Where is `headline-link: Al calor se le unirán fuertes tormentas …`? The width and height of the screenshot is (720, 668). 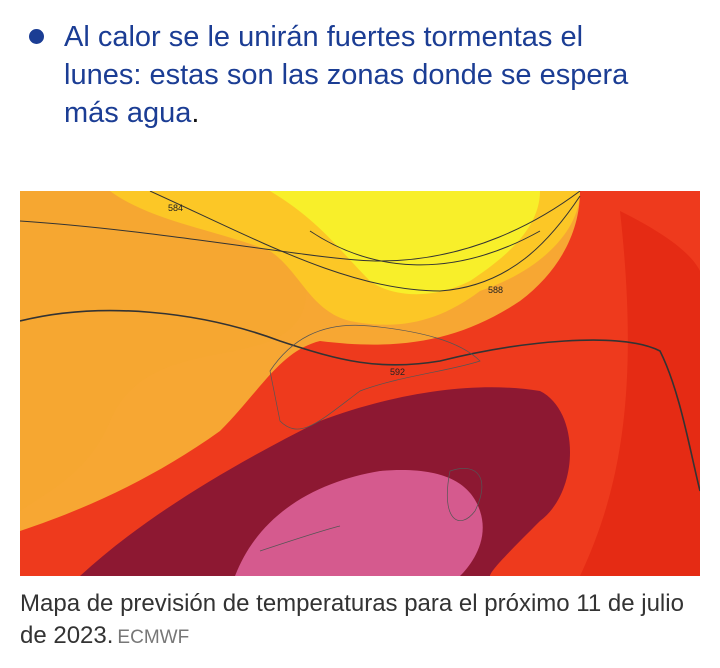
headline-link: Al calor se le unirán fuertes tormentas … is located at coordinates (364, 75).